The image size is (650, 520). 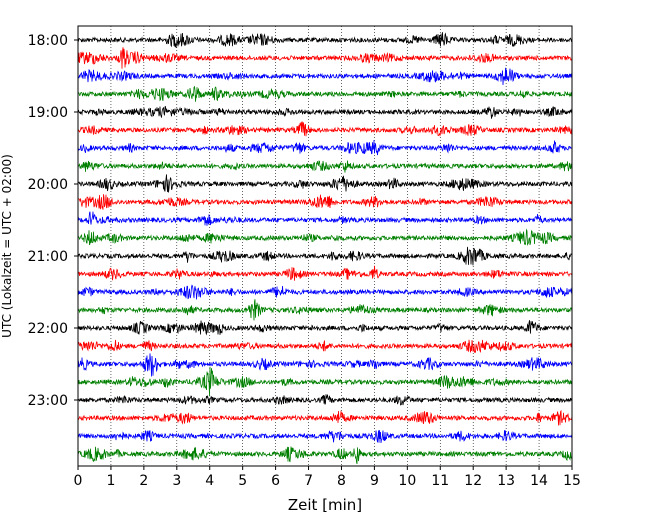 What do you see at coordinates (325, 505) in the screenshot?
I see `x-axis-label: Zeit [min]` at bounding box center [325, 505].